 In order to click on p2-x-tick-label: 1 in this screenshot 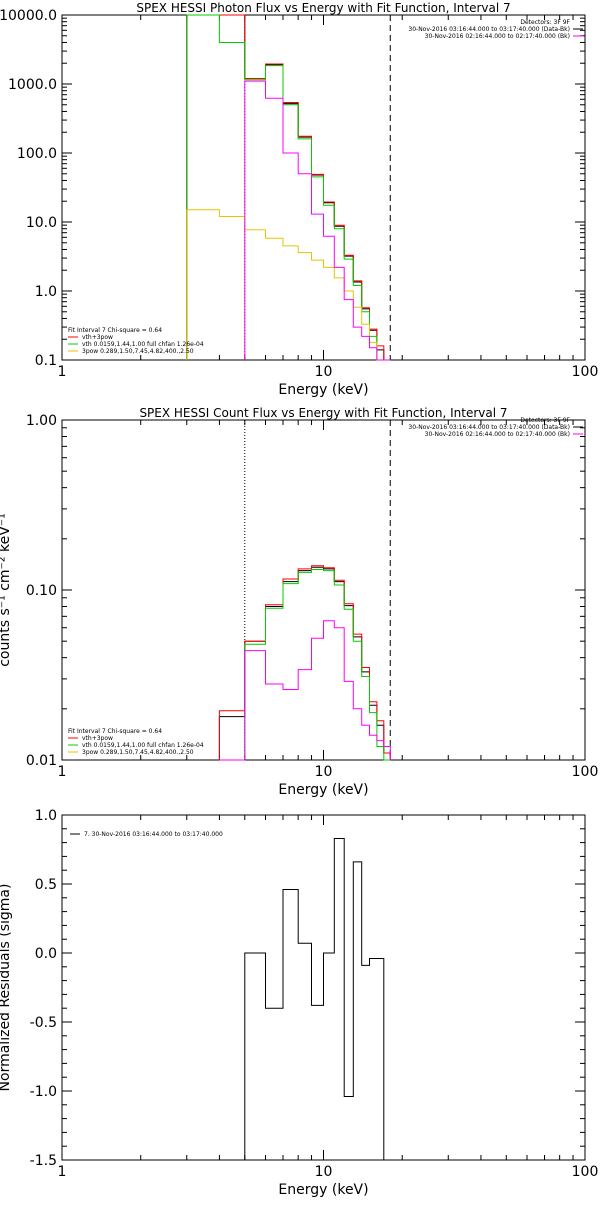, I will do `click(62, 772)`.